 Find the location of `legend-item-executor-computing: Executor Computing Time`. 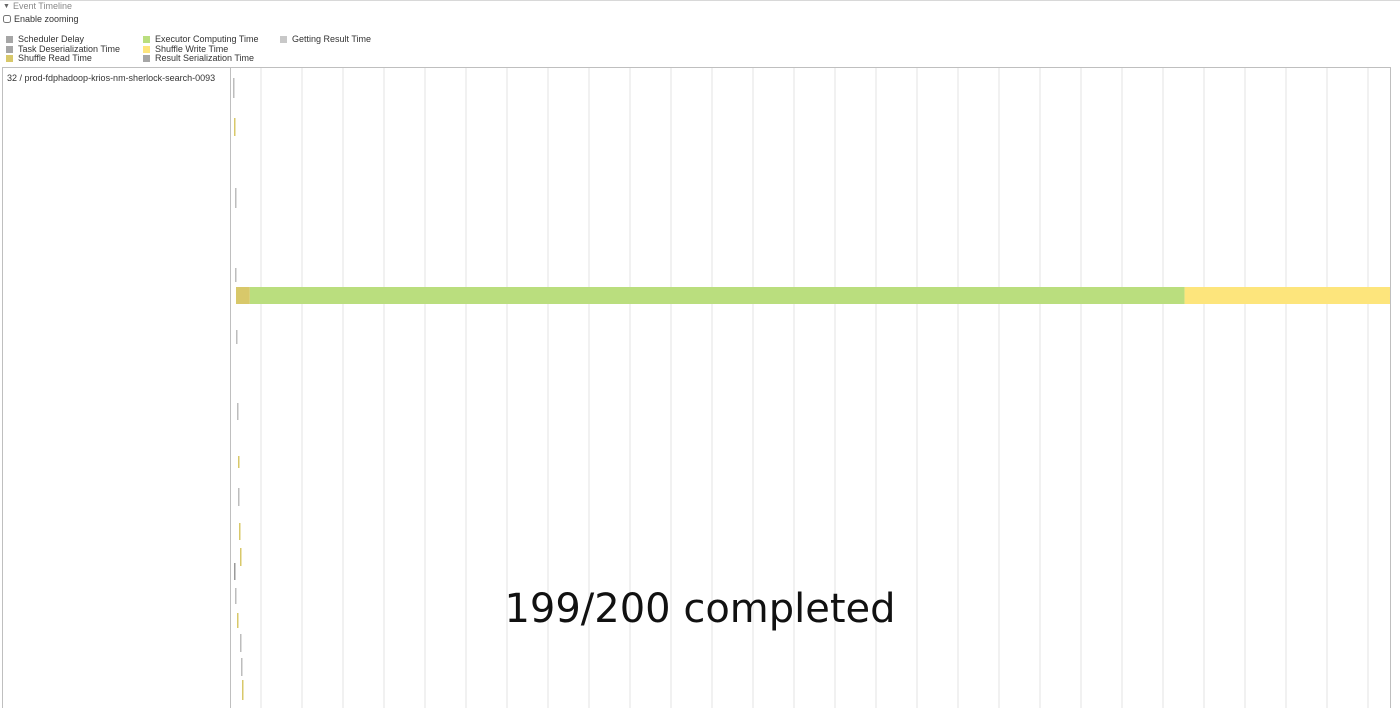

legend-item-executor-computing: Executor Computing Time is located at coordinates (201, 39).